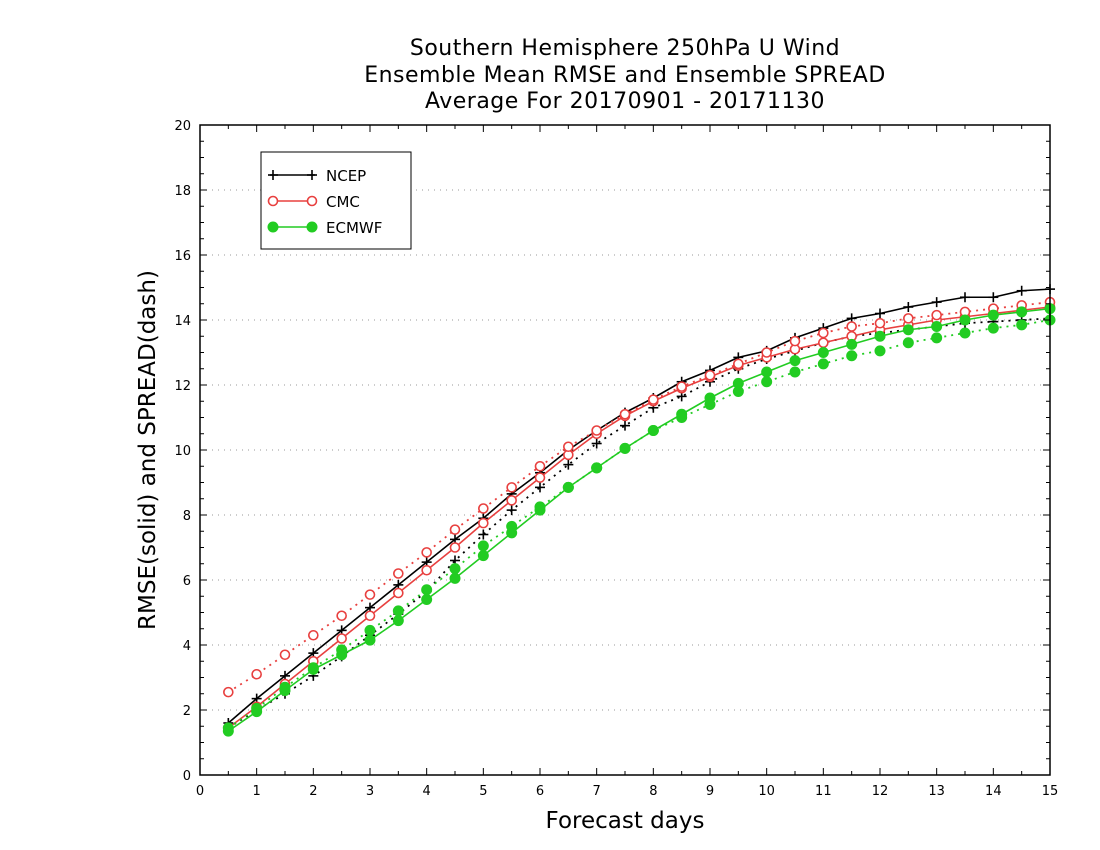 This screenshot has height=850, width=1100. I want to click on chart-title-line-2: Ensemble Mean RMSE and Ensemble SPREAD, so click(625, 75).